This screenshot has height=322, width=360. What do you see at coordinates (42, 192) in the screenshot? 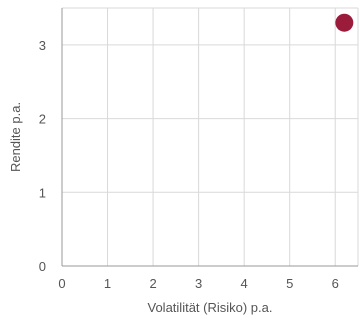
I see `y-tick-label-1: 1` at bounding box center [42, 192].